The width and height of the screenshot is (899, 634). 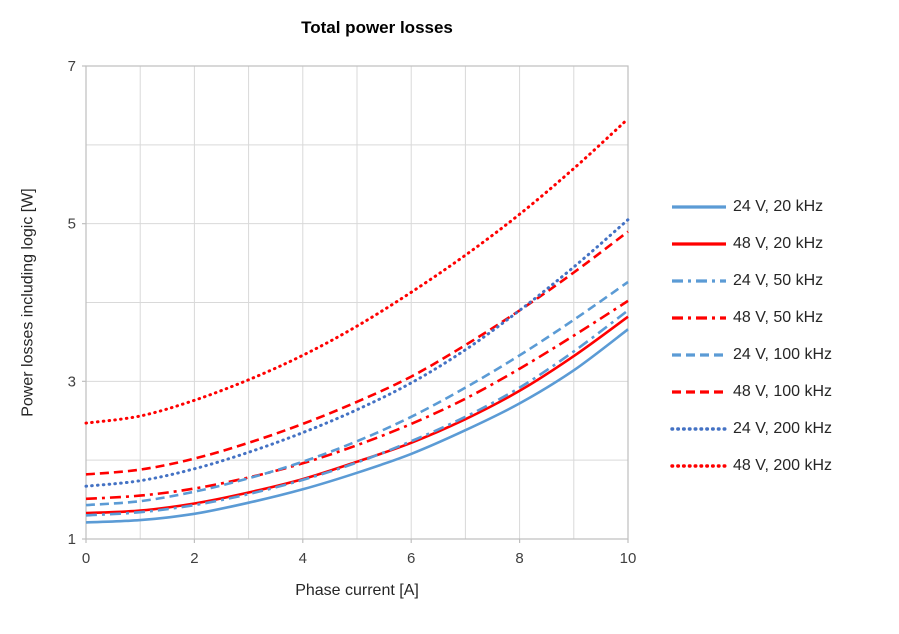 I want to click on legend-item: 24 V, 50 kHz, so click(x=751, y=280).